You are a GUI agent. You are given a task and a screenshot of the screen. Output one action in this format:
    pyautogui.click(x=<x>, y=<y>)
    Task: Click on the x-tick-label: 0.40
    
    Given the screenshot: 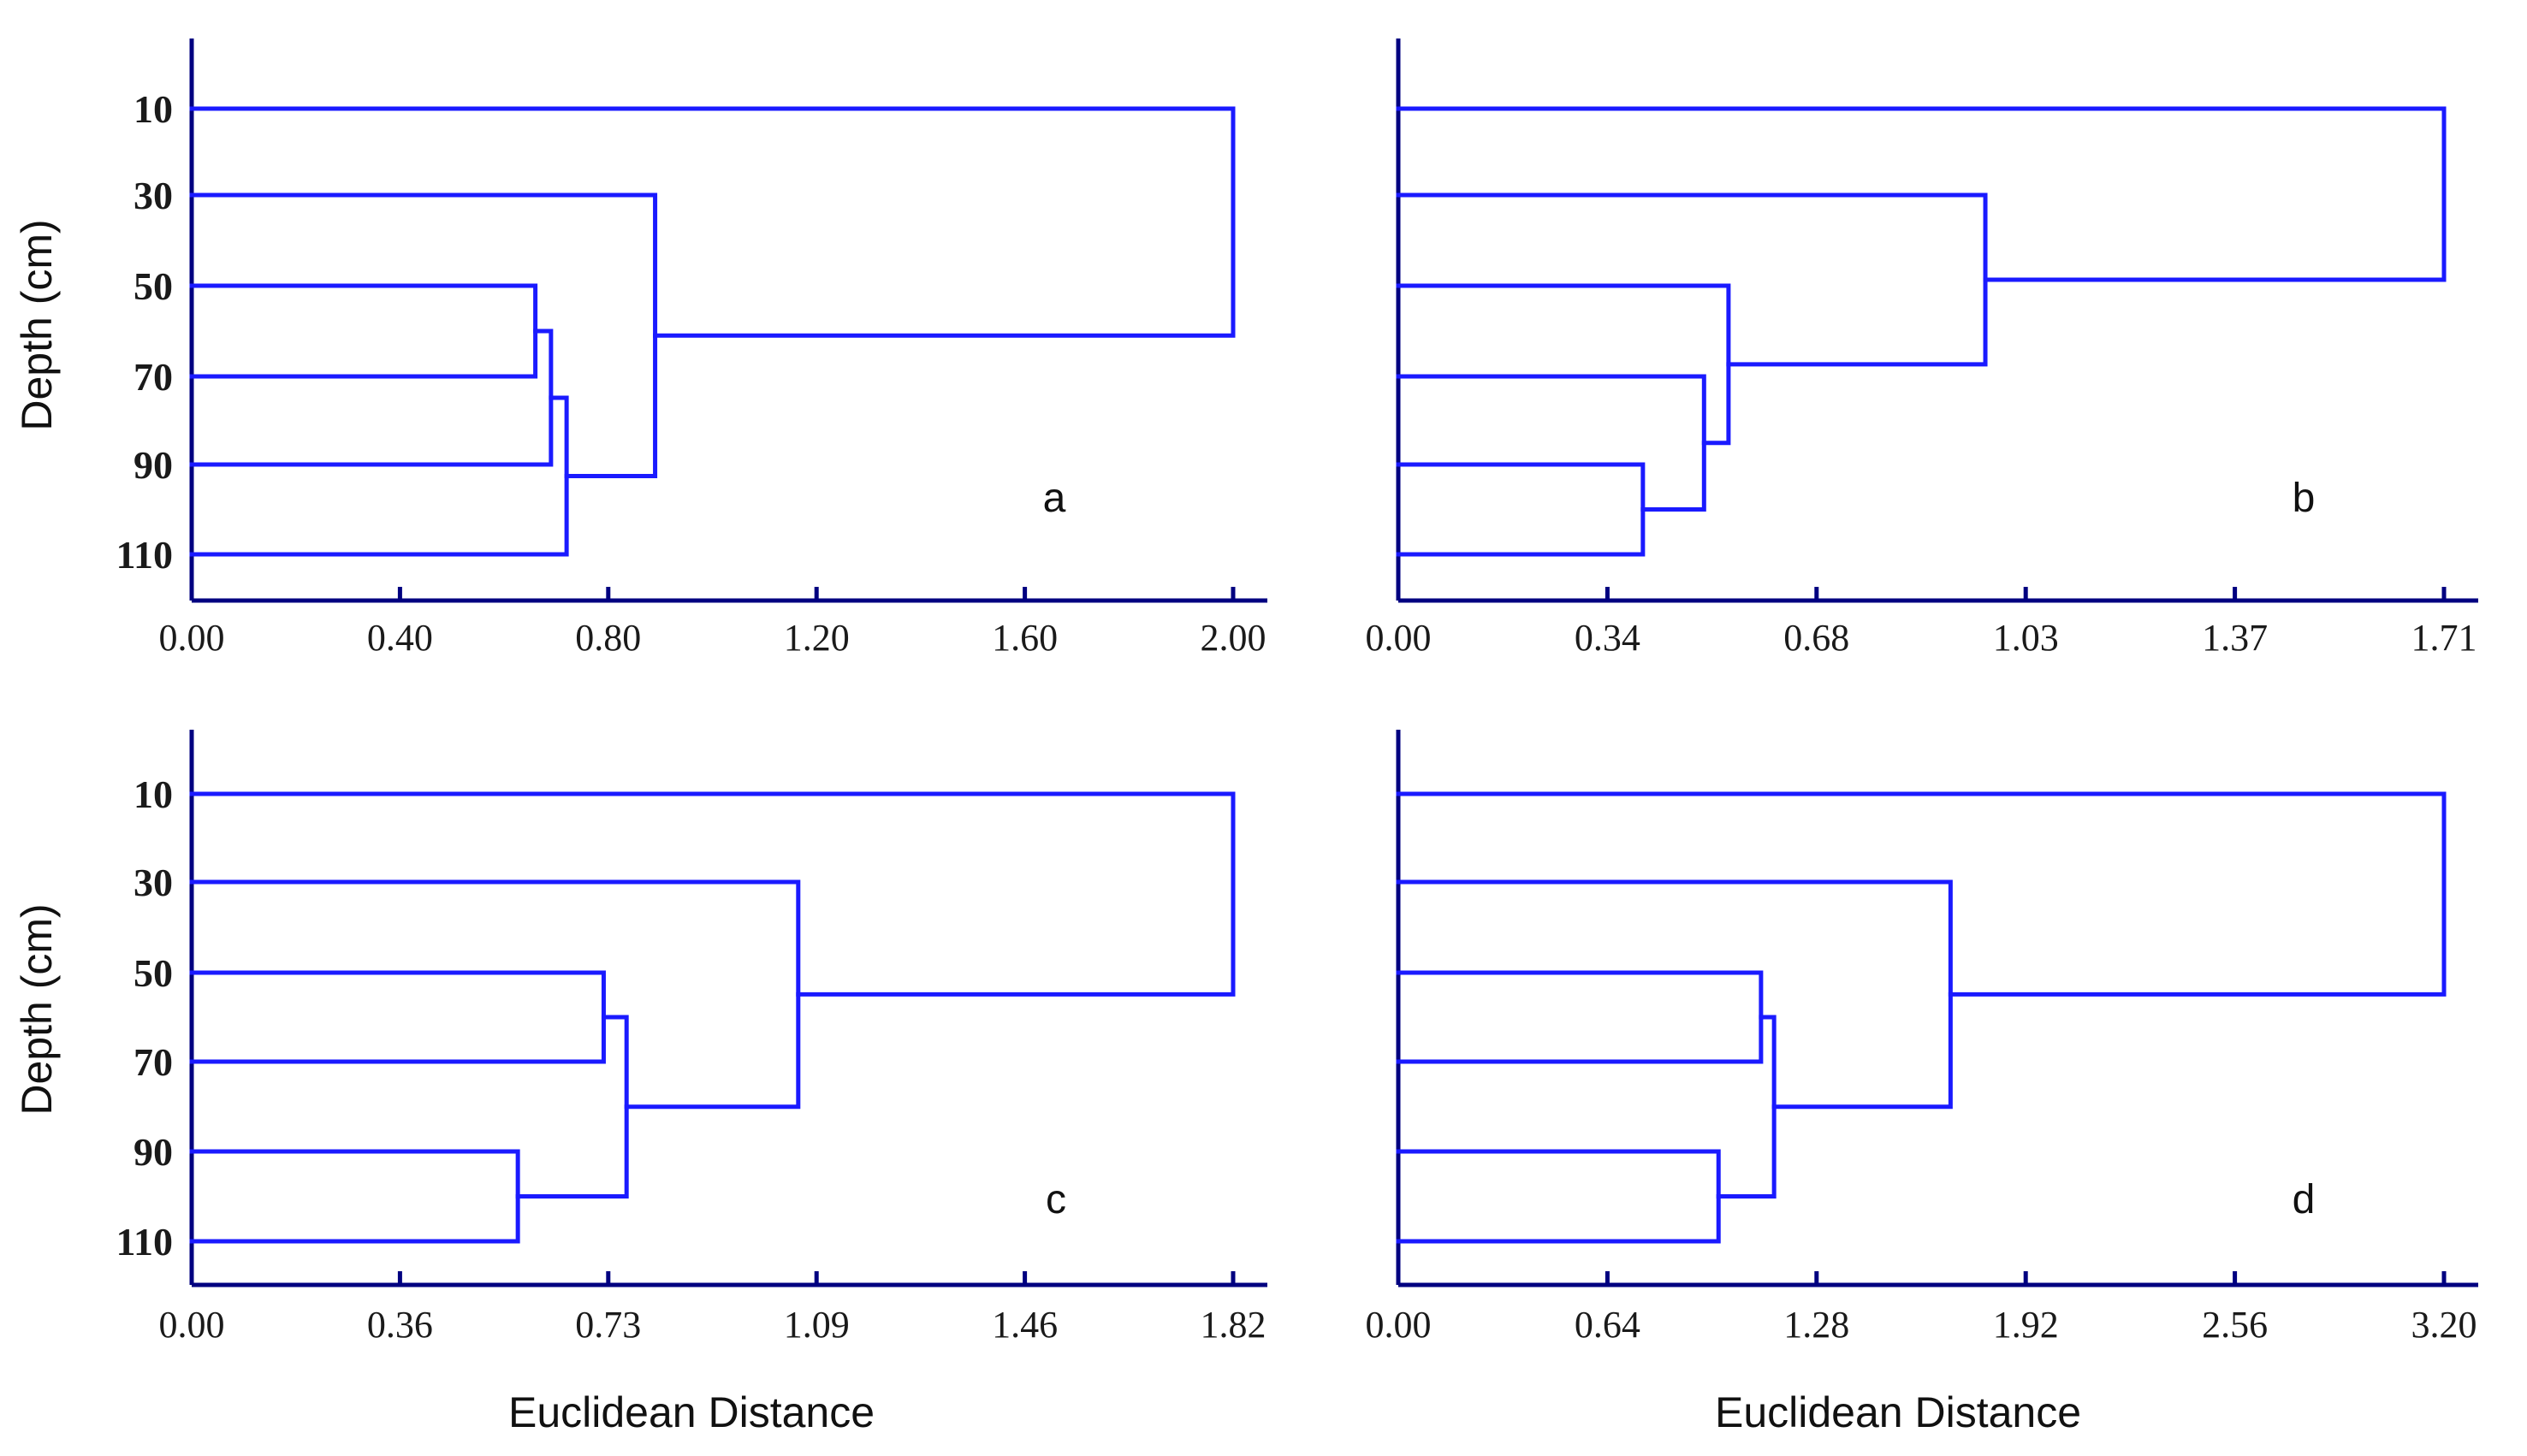 What is the action you would take?
    pyautogui.click(x=400, y=638)
    